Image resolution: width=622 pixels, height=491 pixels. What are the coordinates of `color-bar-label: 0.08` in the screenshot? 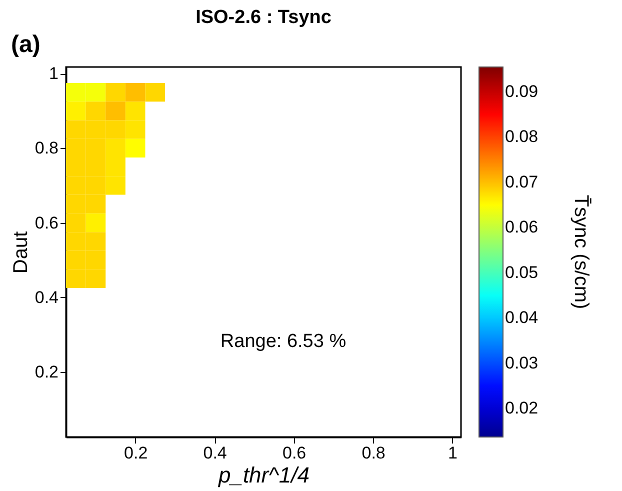 It's located at (521, 136).